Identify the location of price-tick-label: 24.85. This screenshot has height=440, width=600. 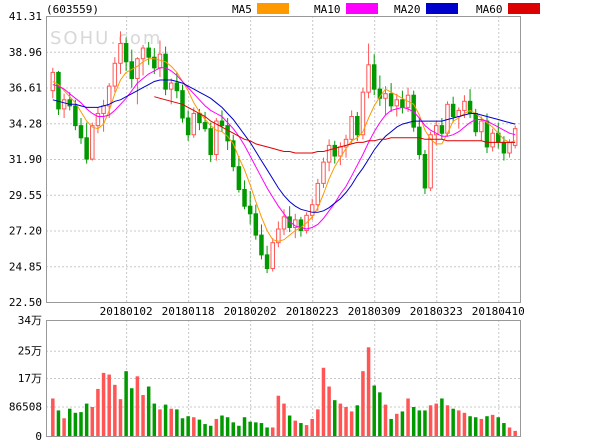
(25, 266).